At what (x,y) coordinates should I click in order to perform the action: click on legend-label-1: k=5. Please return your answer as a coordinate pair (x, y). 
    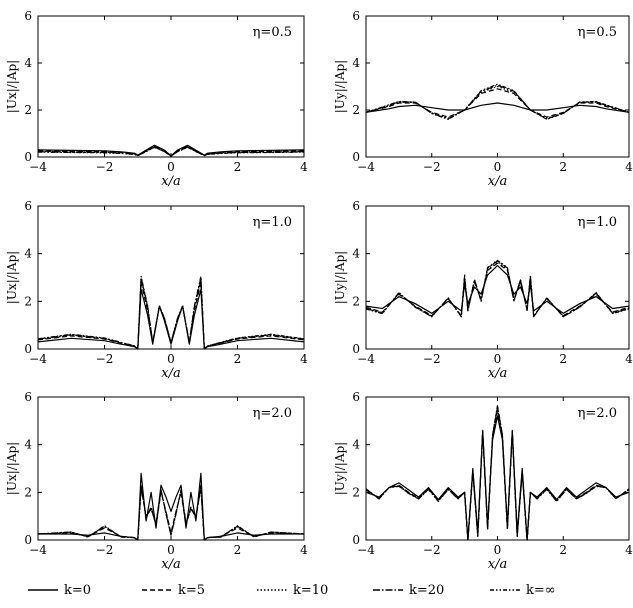
    Looking at the image, I should click on (191, 590).